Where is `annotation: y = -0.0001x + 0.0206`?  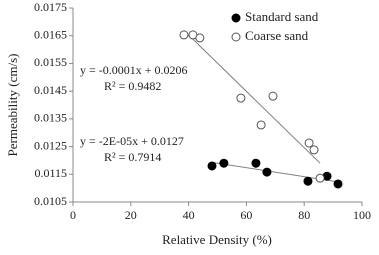 annotation: y = -0.0001x + 0.0206 is located at coordinates (134, 70).